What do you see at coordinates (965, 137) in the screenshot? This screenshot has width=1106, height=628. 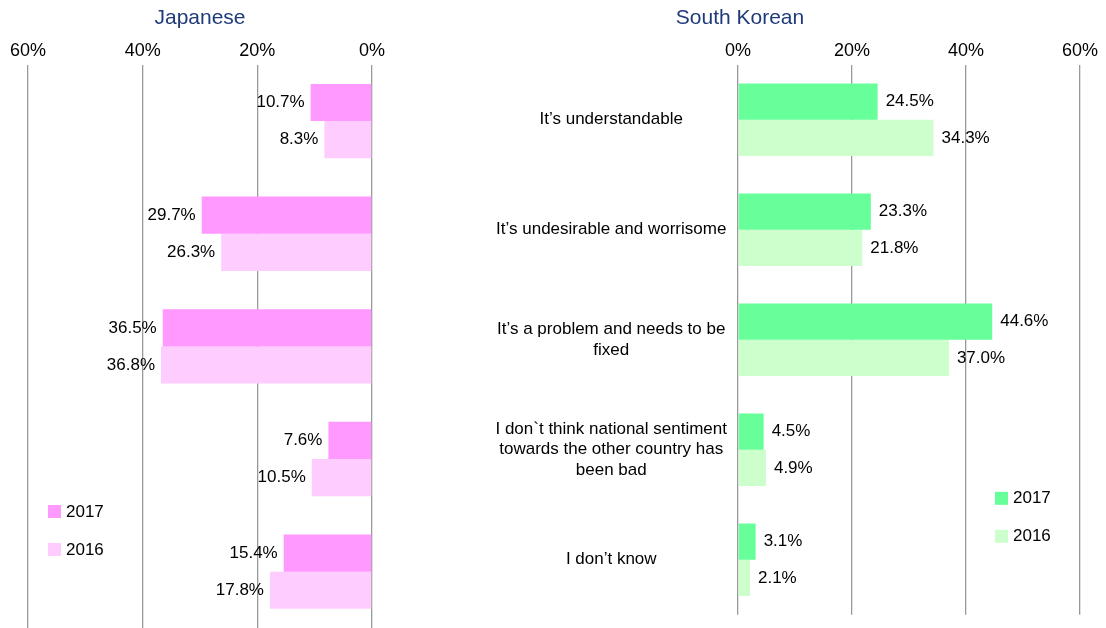 I see `data-label: 34.3%` at bounding box center [965, 137].